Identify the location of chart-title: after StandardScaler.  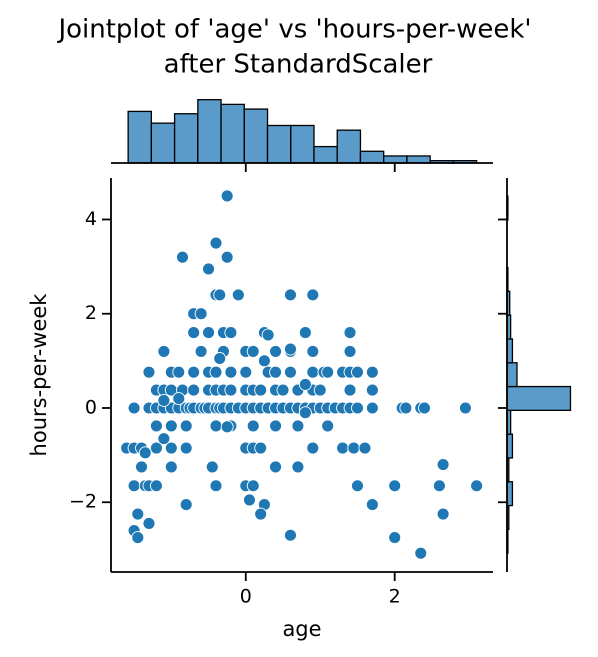
(298, 65).